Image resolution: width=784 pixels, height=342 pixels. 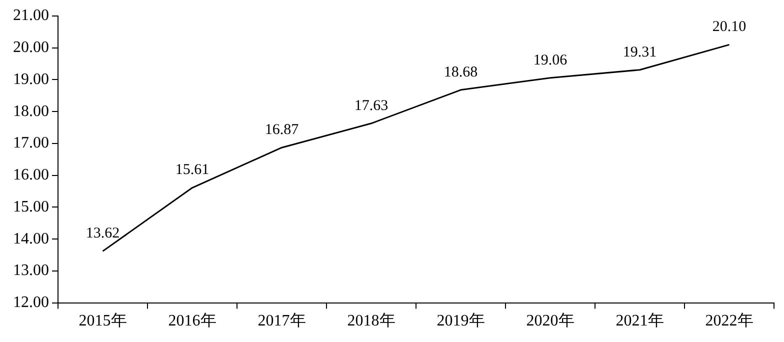 What do you see at coordinates (371, 106) in the screenshot?
I see `data-label: 17.63` at bounding box center [371, 106].